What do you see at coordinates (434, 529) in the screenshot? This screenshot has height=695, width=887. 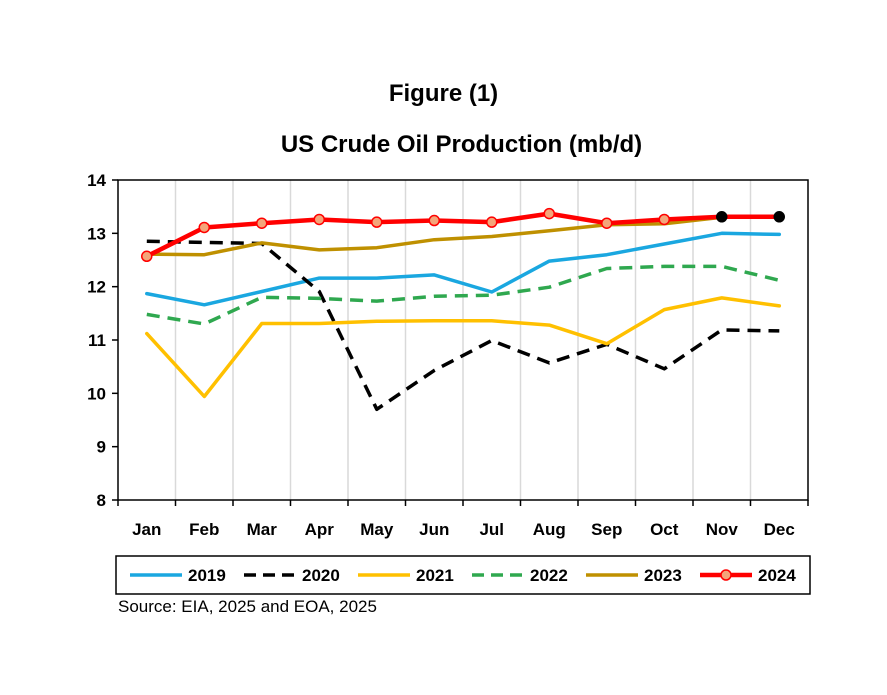 I see `x-tick-label: Jun` at bounding box center [434, 529].